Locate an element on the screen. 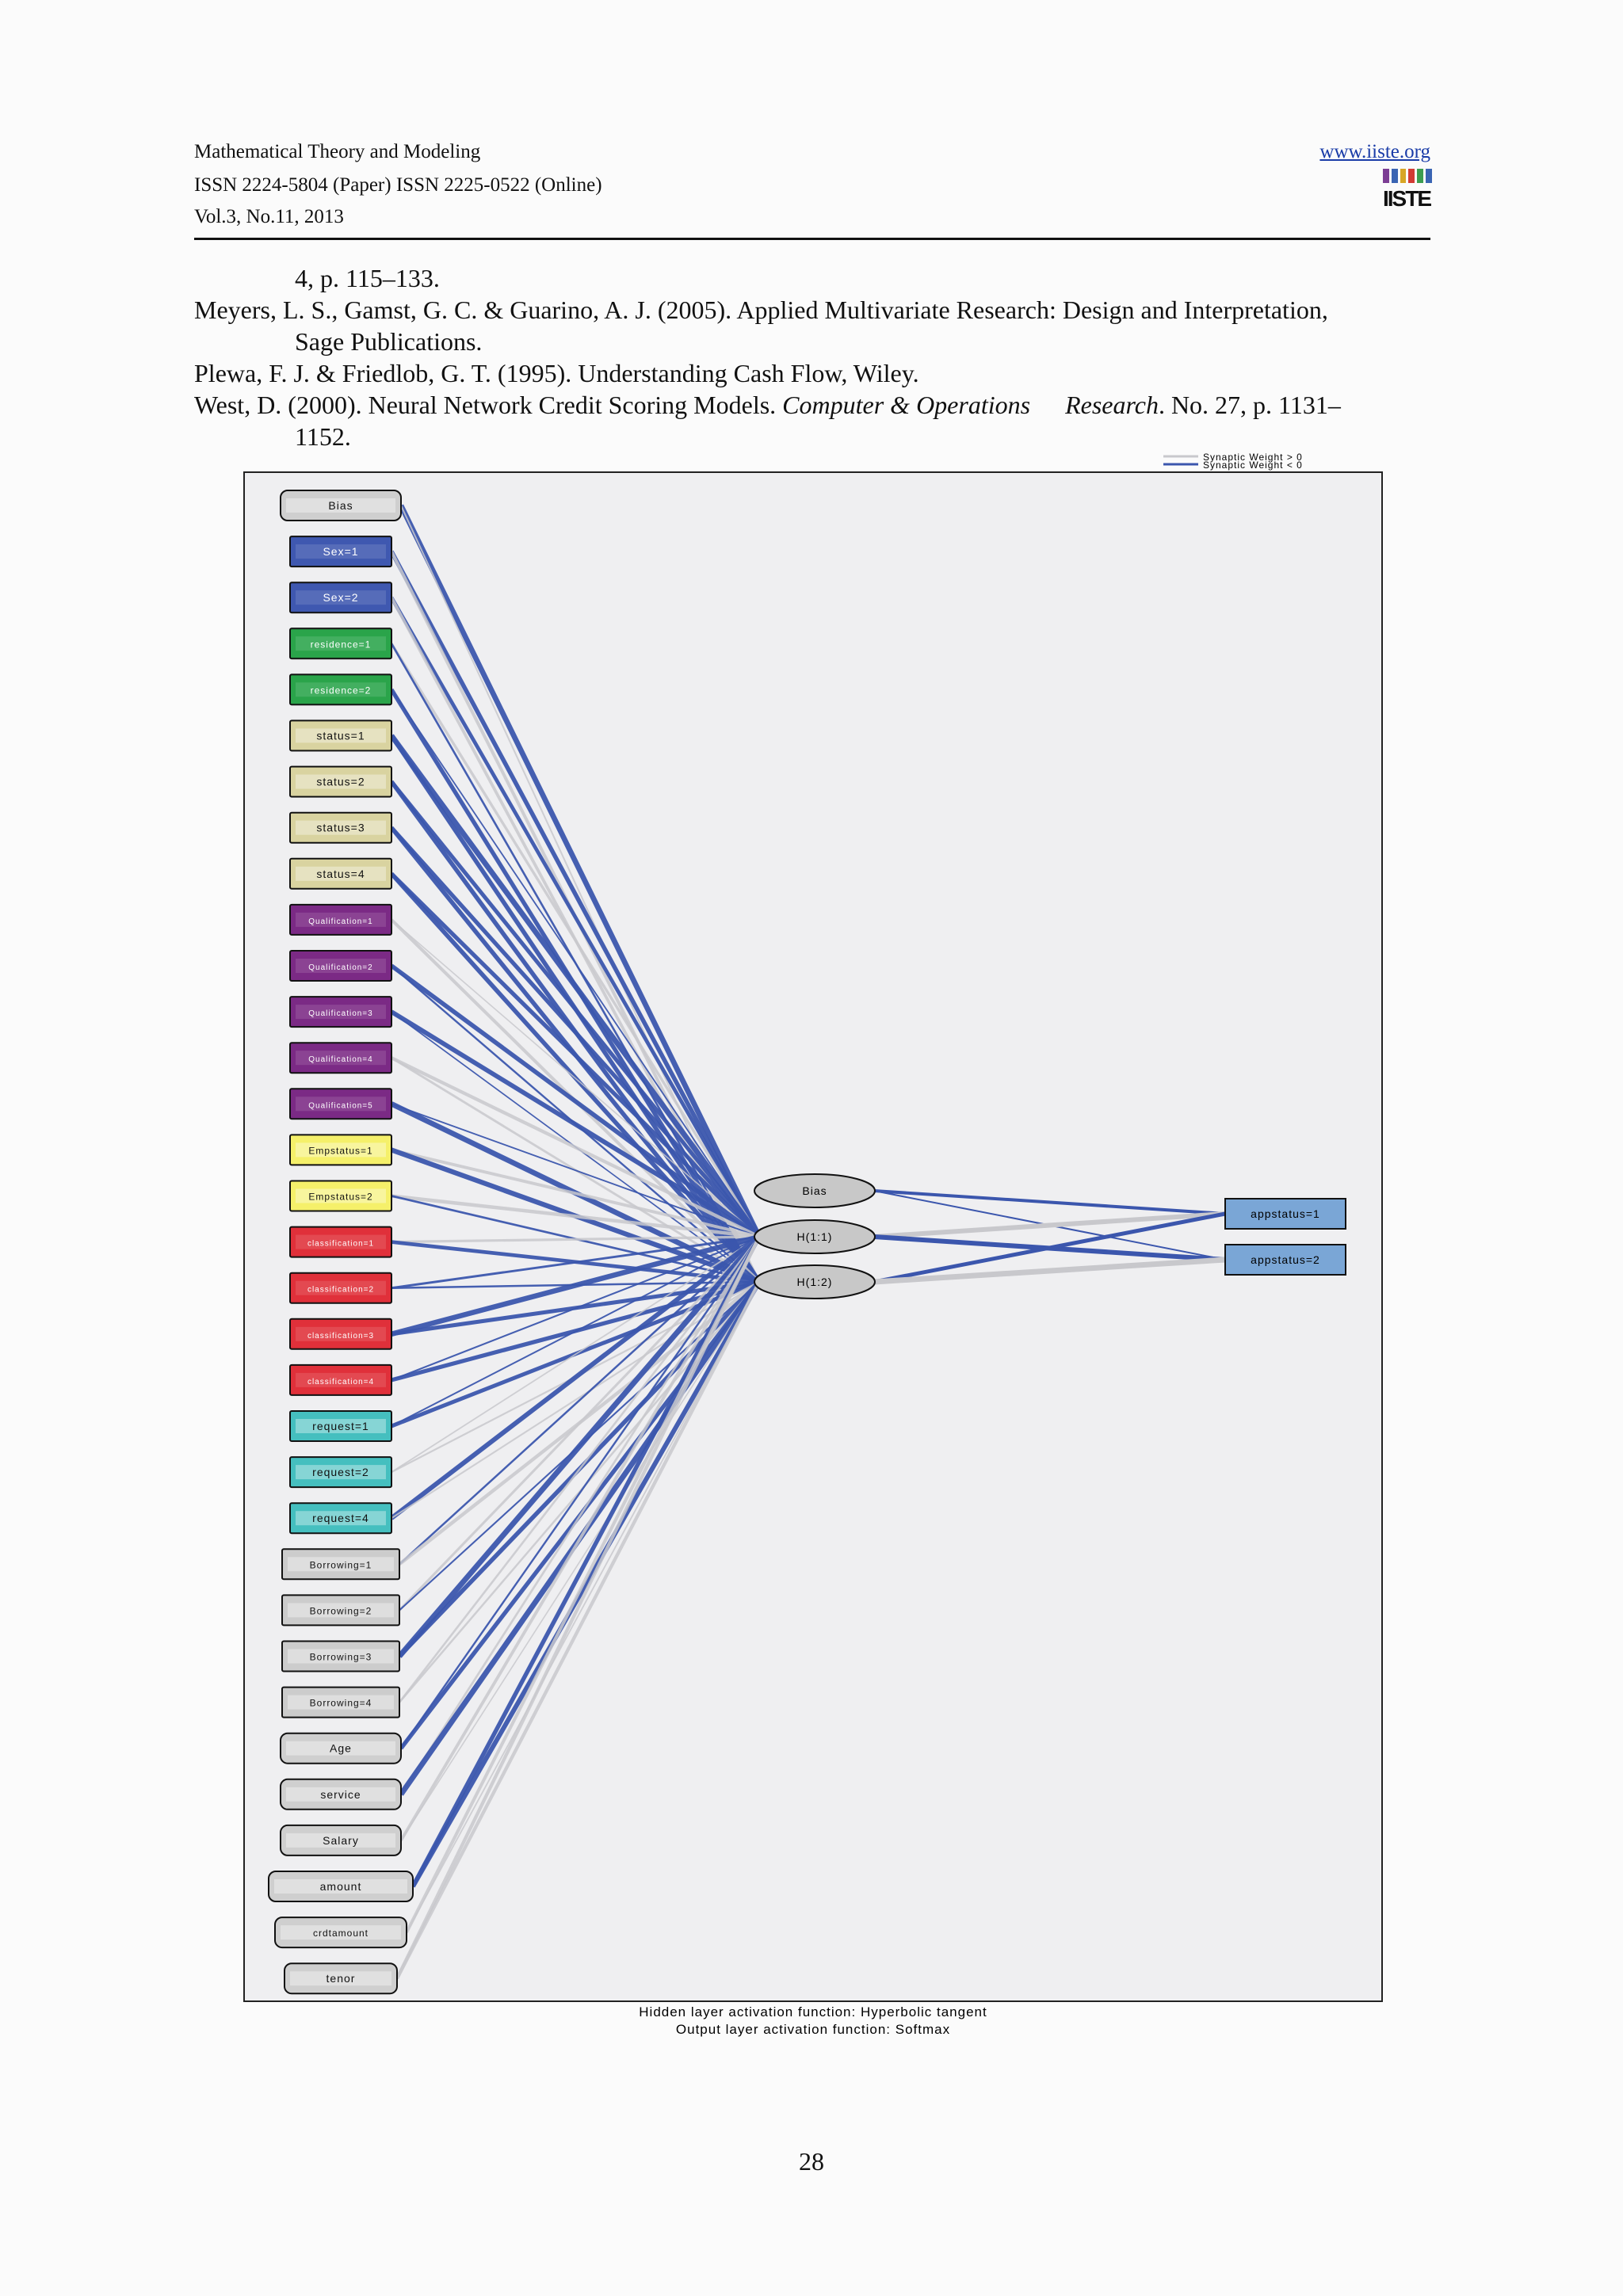 This screenshot has width=1623, height=2296. connection-service-h1 is located at coordinates (580, 1515).